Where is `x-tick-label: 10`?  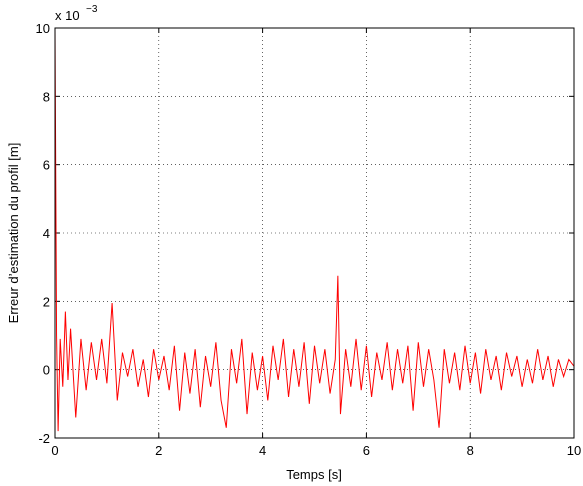 x-tick-label: 10 is located at coordinates (574, 450).